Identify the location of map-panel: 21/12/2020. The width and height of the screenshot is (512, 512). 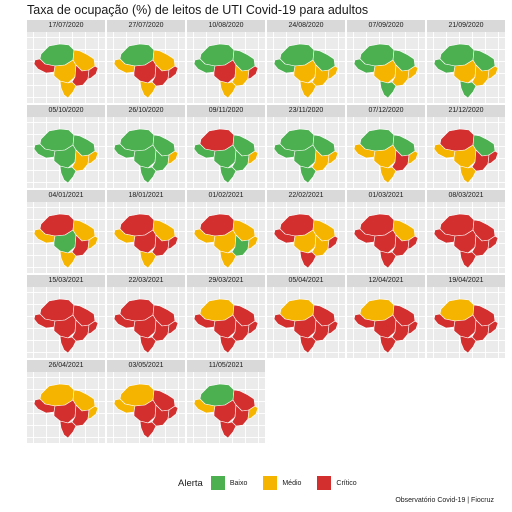
(466, 146).